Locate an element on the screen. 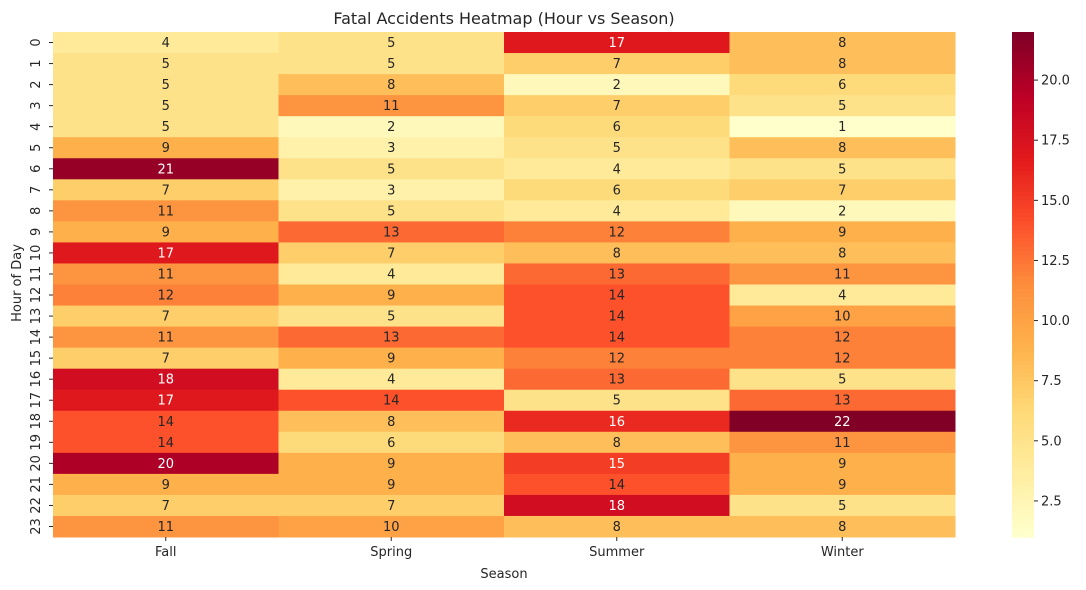 This screenshot has height=590, width=1086. cell-value-label: 3 is located at coordinates (391, 148).